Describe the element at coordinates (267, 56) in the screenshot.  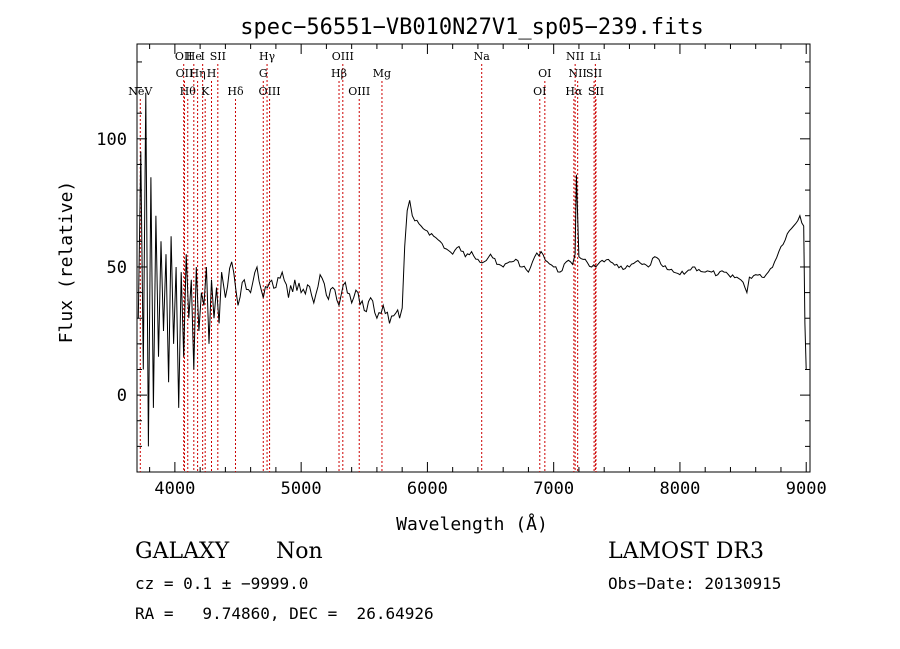
I see `line-marker-label: Hγ` at that location.